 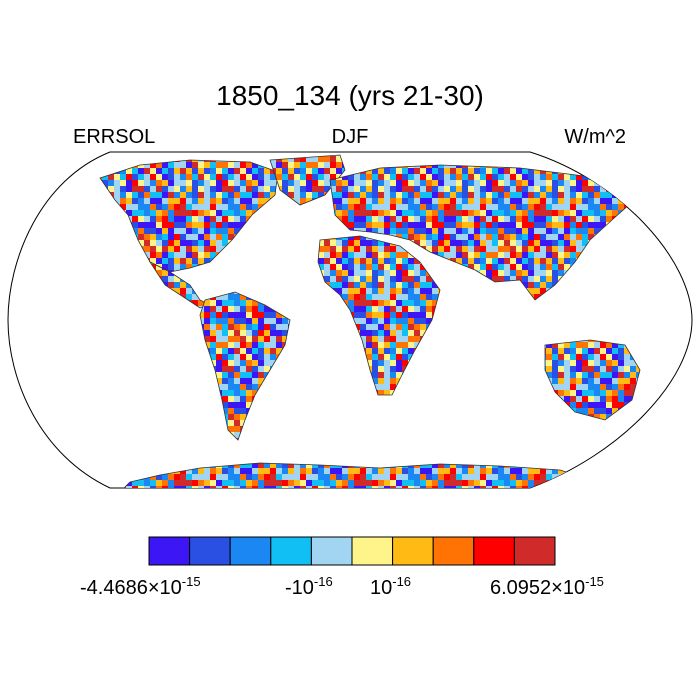 What do you see at coordinates (307, 180) in the screenshot?
I see `greenland-landmass` at bounding box center [307, 180].